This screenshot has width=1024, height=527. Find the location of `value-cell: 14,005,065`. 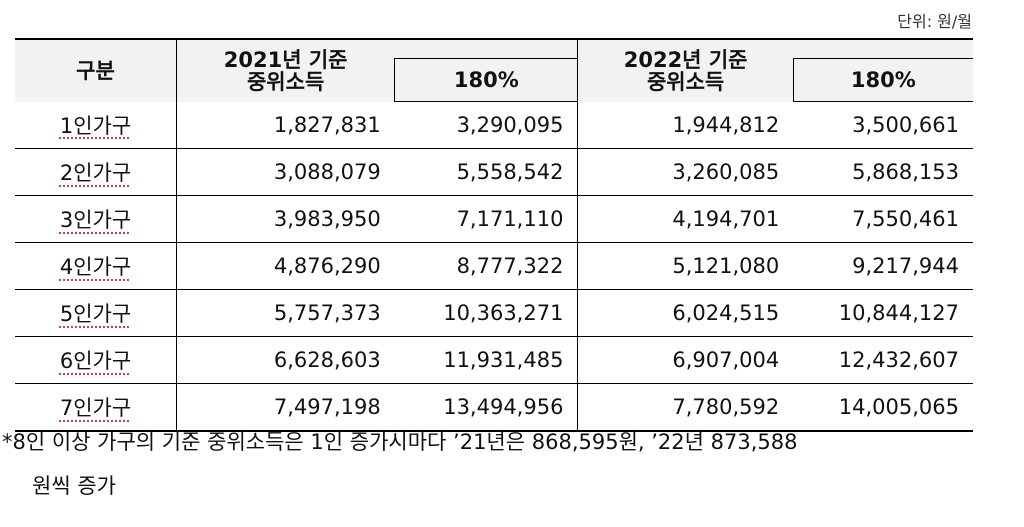

value-cell: 14,005,065 is located at coordinates (883, 407).